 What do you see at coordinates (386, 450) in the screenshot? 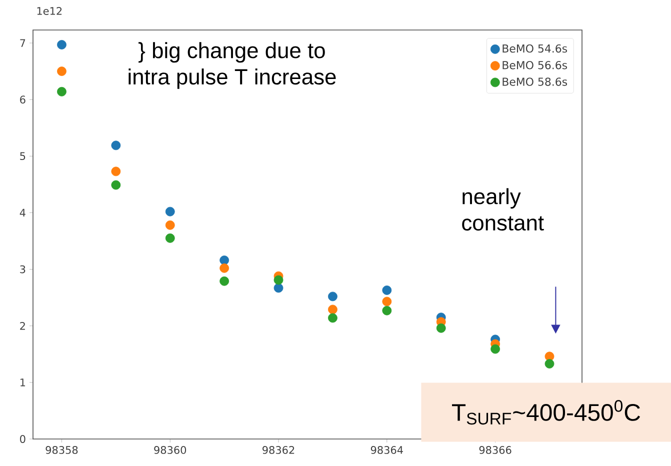
I see `x-tick-label: 98364` at bounding box center [386, 450].